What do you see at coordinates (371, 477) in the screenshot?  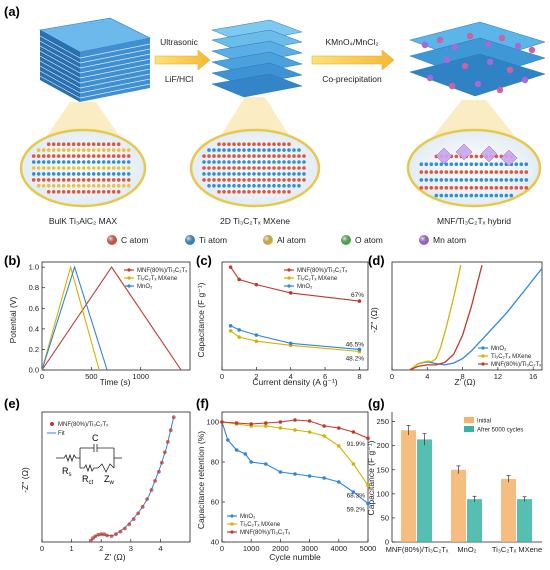 I see `panel-g-ylabel: Capacitance (F g⁻¹)` at bounding box center [371, 477].